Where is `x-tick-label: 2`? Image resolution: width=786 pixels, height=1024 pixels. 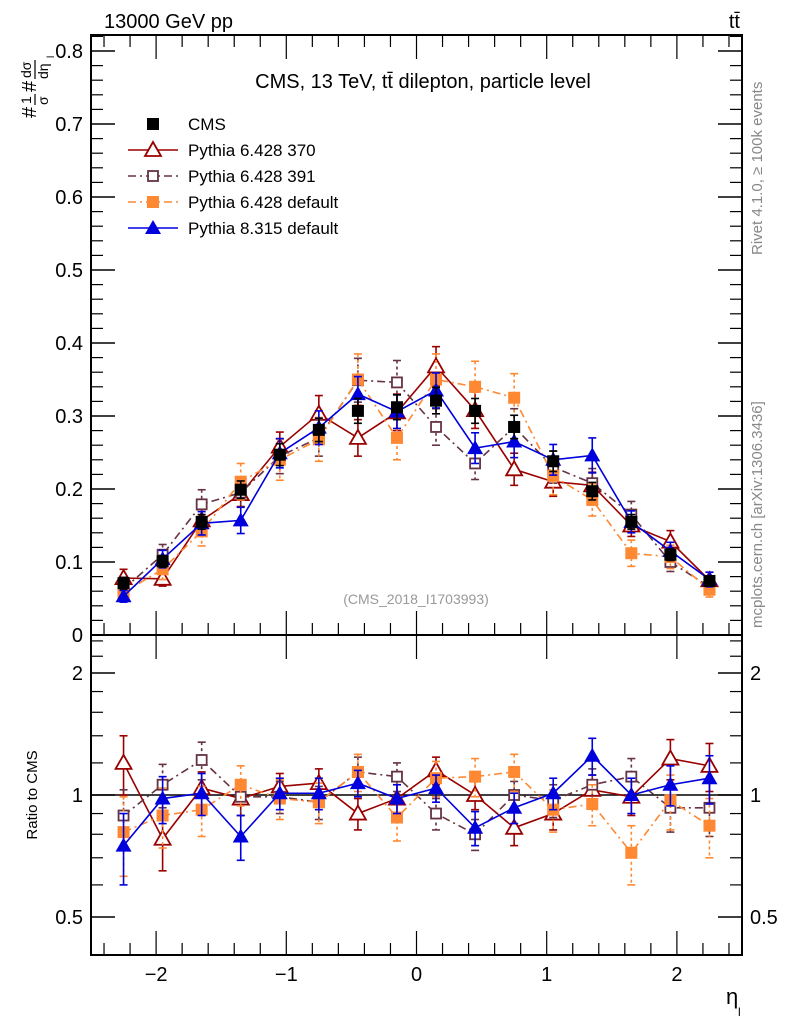 x-tick-label: 2 is located at coordinates (676, 975).